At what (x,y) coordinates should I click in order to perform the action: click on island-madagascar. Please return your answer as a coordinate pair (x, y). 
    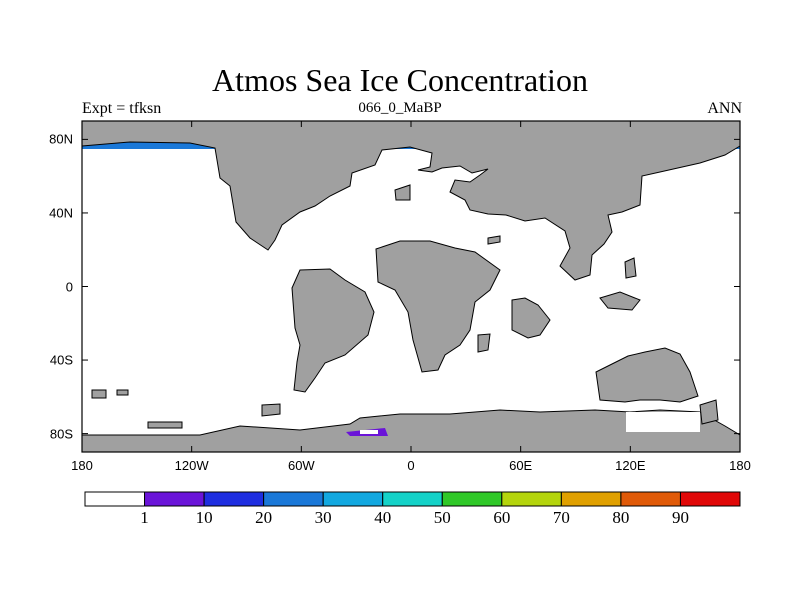
    Looking at the image, I should click on (484, 343).